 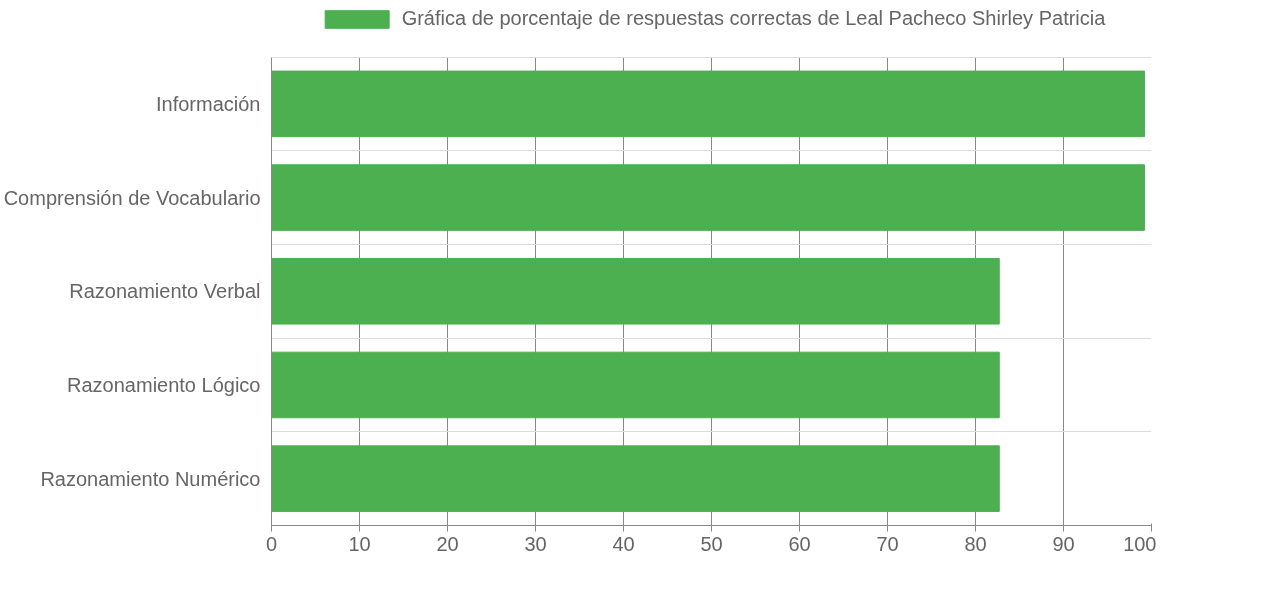 What do you see at coordinates (1140, 543) in the screenshot?
I see `x-tick-label: 100` at bounding box center [1140, 543].